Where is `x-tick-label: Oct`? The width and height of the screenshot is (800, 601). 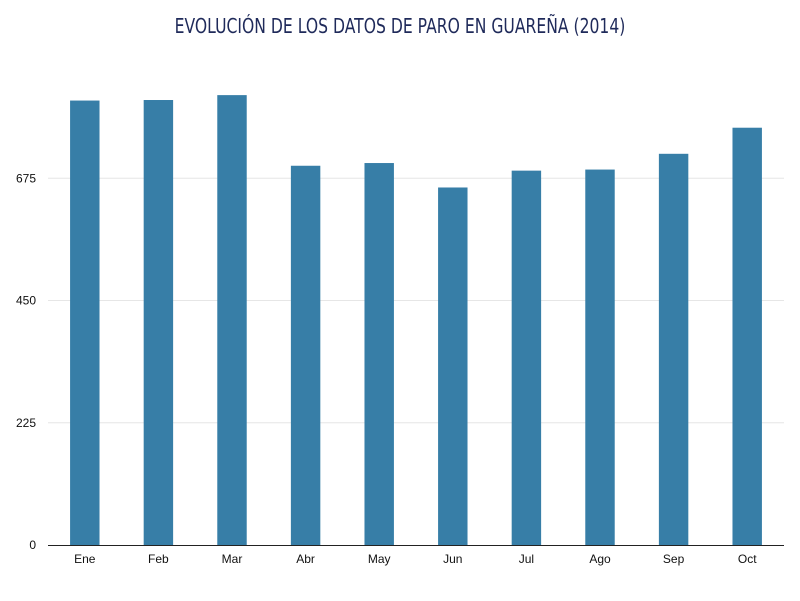 x-tick-label: Oct is located at coordinates (747, 559).